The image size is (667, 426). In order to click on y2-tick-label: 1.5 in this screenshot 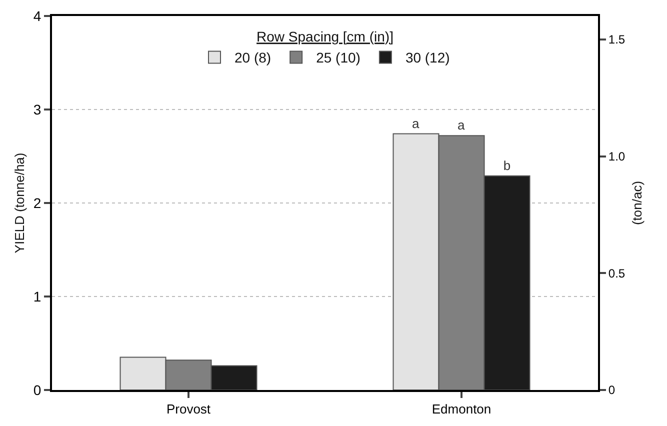, I will do `click(617, 39)`.